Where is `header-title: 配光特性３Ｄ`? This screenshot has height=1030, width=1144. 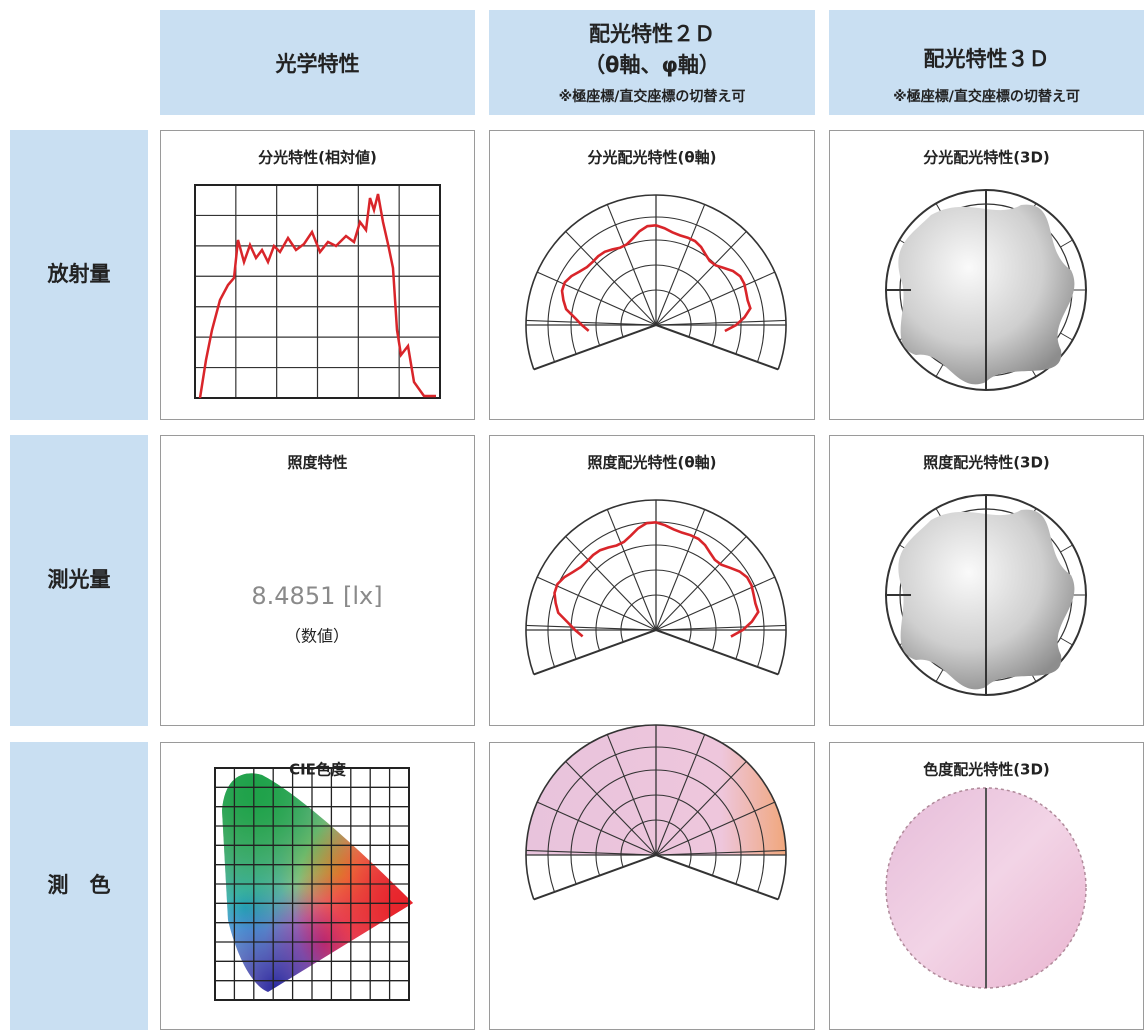
header-title: 配光特性３Ｄ is located at coordinates (987, 59).